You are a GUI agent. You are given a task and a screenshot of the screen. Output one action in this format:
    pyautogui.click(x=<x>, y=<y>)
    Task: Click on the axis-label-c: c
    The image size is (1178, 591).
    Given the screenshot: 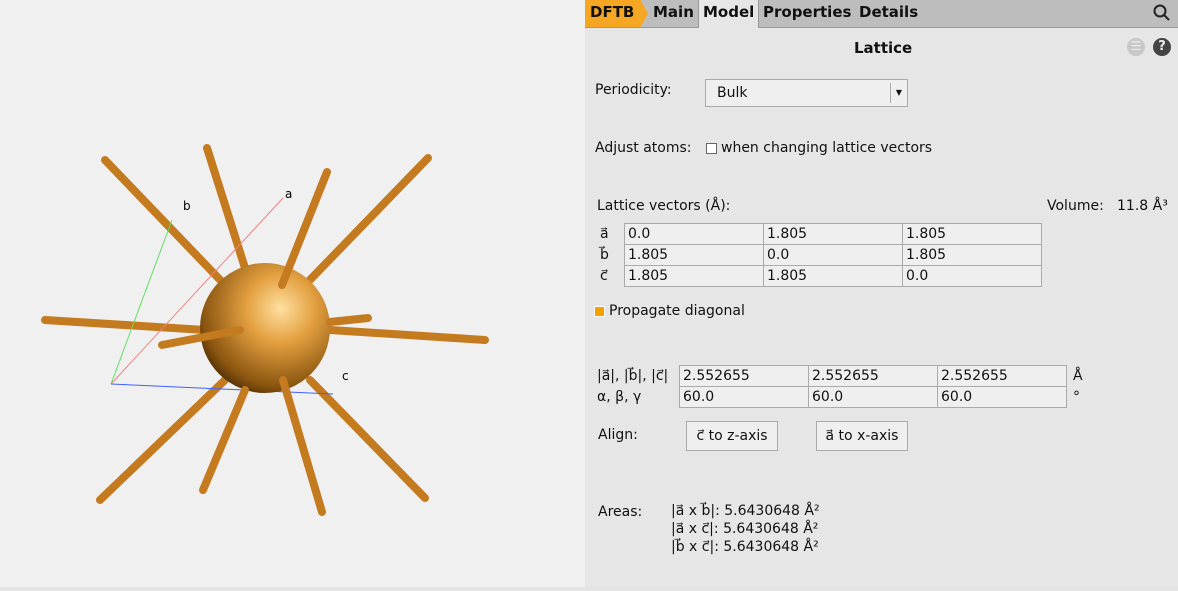 What is the action you would take?
    pyautogui.click(x=345, y=376)
    